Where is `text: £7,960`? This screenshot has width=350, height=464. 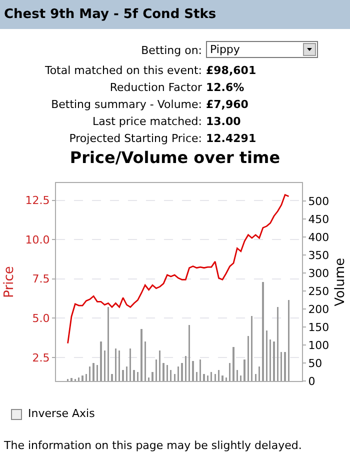 text: £7,960 is located at coordinates (227, 104).